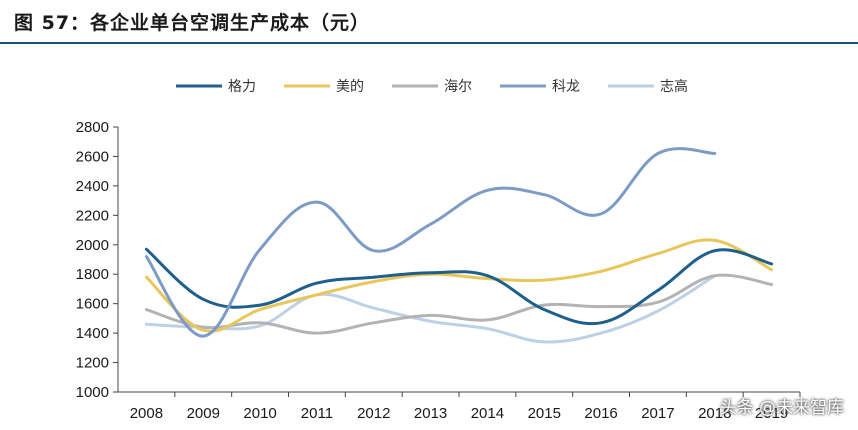 The width and height of the screenshot is (858, 430). What do you see at coordinates (350, 87) in the screenshot?
I see `legend-label: 美的` at bounding box center [350, 87].